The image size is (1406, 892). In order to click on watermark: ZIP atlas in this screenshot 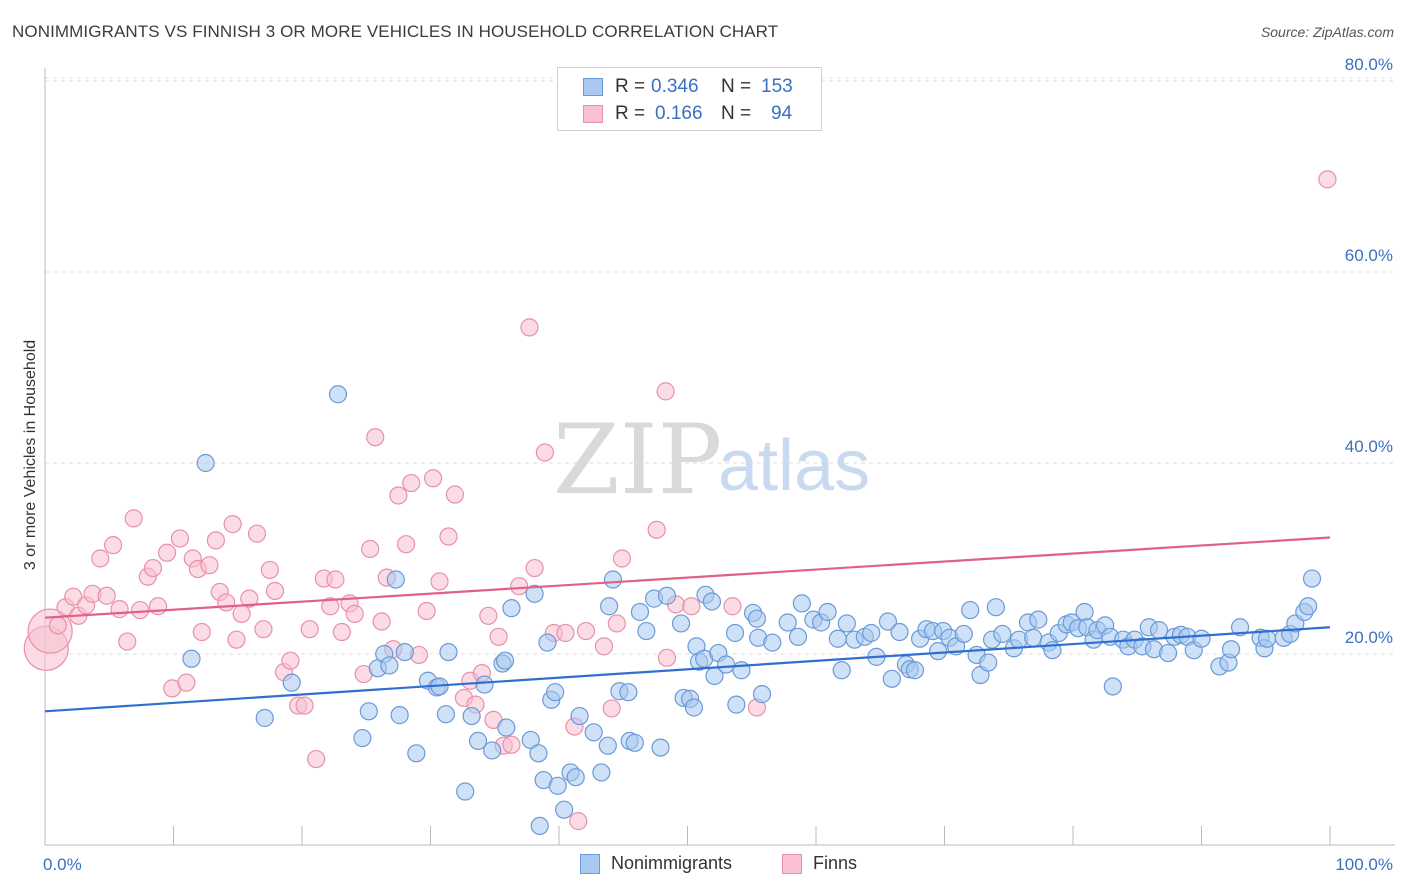, I will do `click(711, 460)`.